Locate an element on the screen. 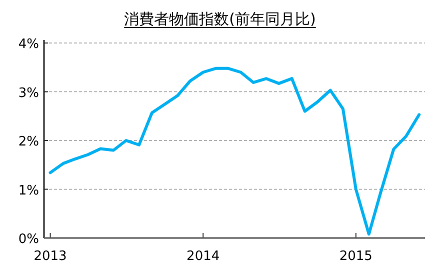 The image size is (440, 268). x-tick-label: 2014 is located at coordinates (203, 256).